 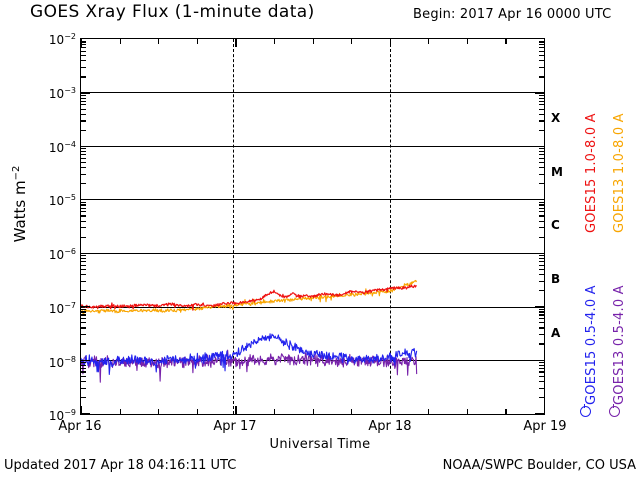 What do you see at coordinates (591, 173) in the screenshot?
I see `legend-goes15-long: GOES15 1.0-8.0 A` at bounding box center [591, 173].